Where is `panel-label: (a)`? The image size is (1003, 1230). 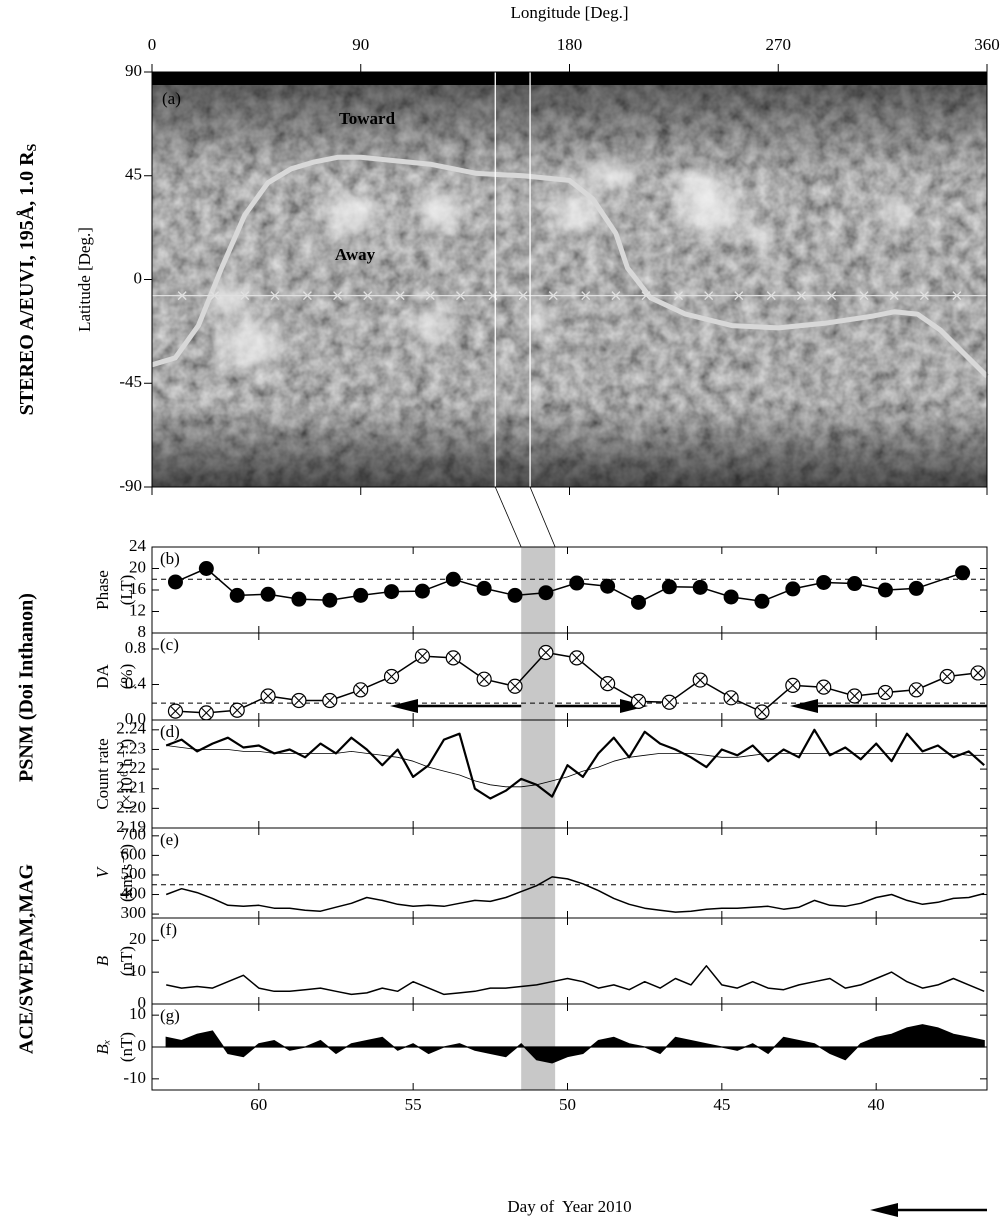 panel-label: (a) is located at coordinates (171, 98).